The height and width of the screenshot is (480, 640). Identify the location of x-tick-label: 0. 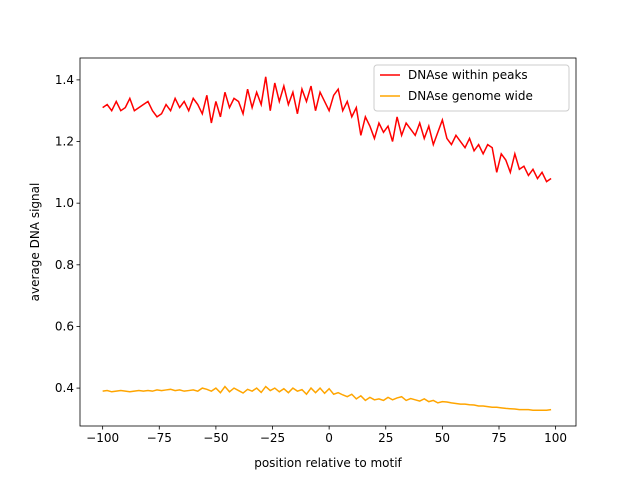
(329, 438).